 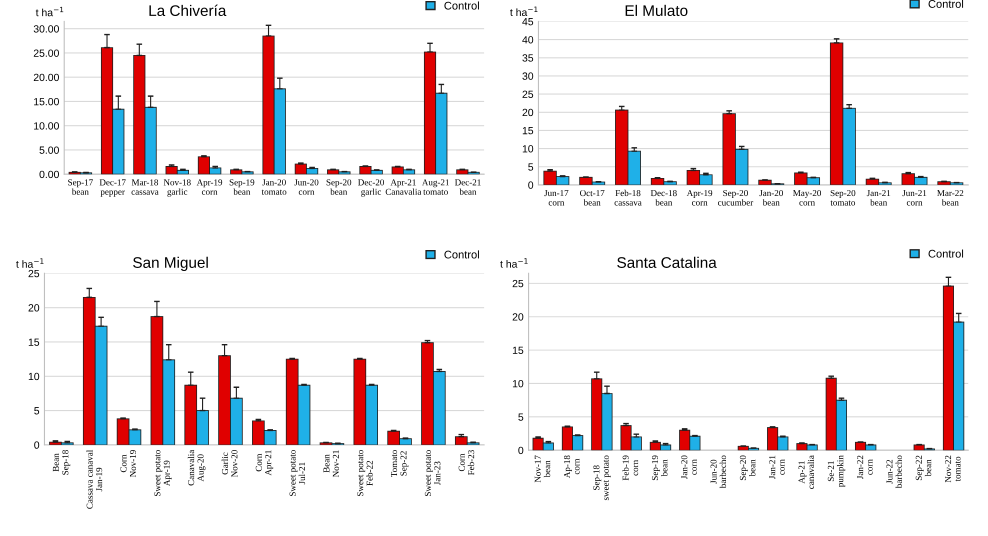 I want to click on y-tick-label: 15.00, so click(x=46, y=102).